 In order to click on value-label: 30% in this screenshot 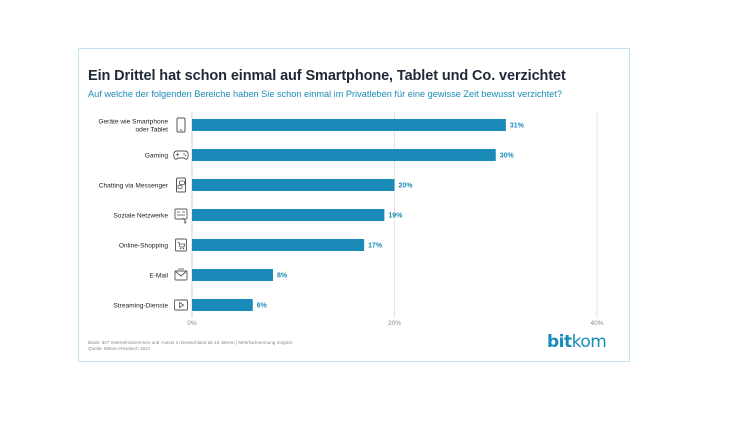, I will do `click(507, 156)`.